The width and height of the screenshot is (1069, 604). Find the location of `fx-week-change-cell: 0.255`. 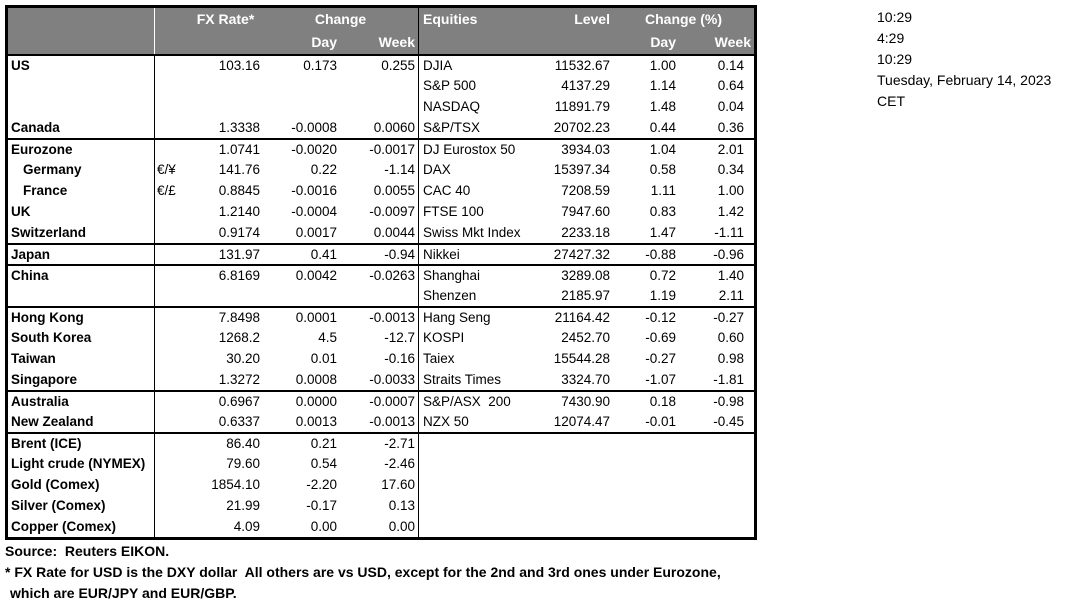

fx-week-change-cell: 0.255 is located at coordinates (398, 65).